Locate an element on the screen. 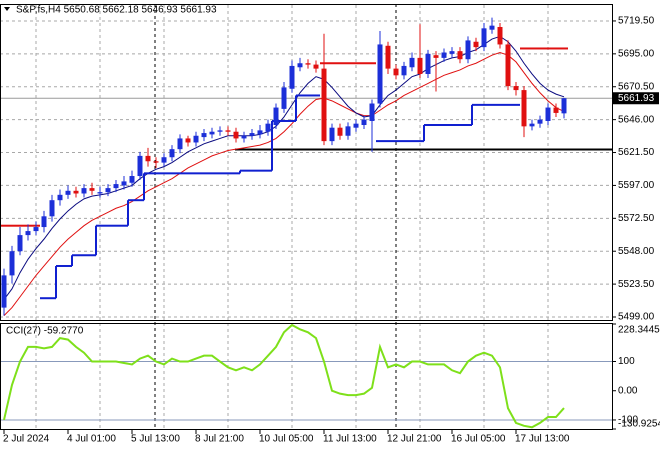  y-tick-label: 5523.50 is located at coordinates (636, 284).